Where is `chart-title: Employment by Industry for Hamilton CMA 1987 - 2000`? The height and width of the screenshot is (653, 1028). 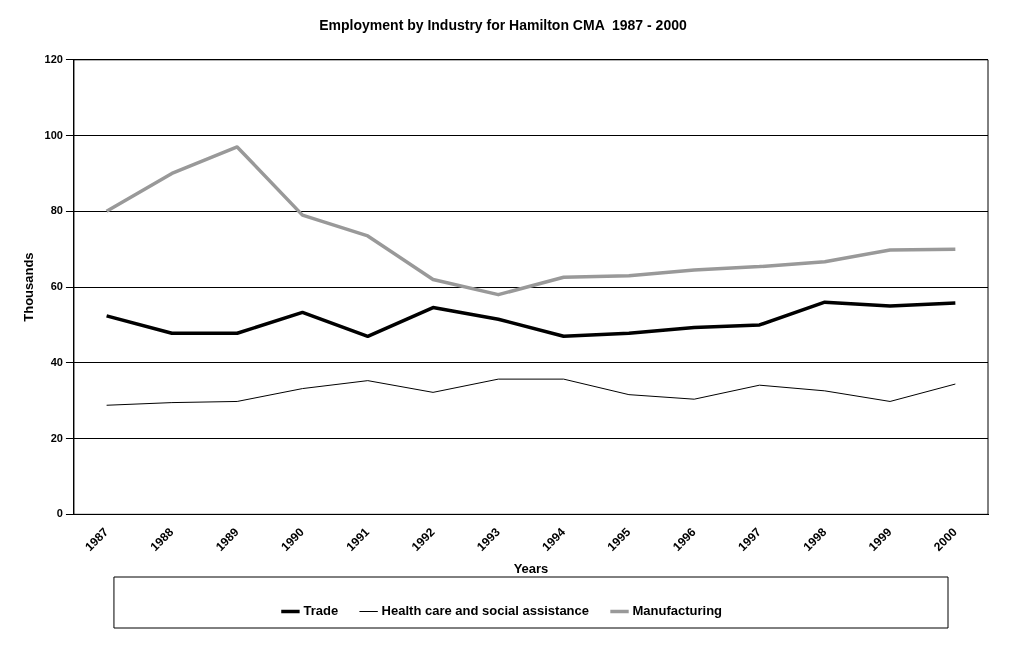
chart-title: Employment by Industry for Hamilton CMA 1987 - 2000 is located at coordinates (503, 25).